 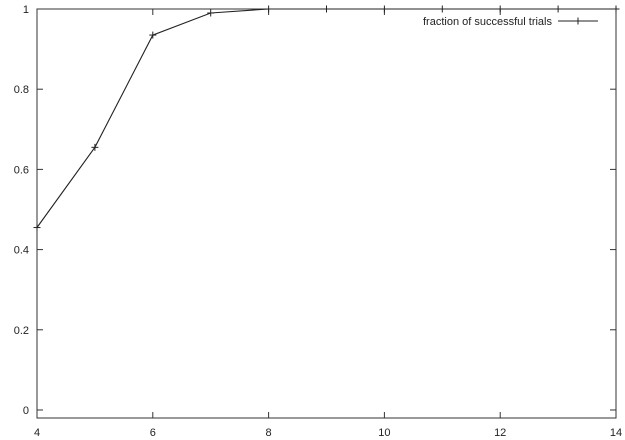 What do you see at coordinates (37, 433) in the screenshot?
I see `x-tick-label: 4` at bounding box center [37, 433].